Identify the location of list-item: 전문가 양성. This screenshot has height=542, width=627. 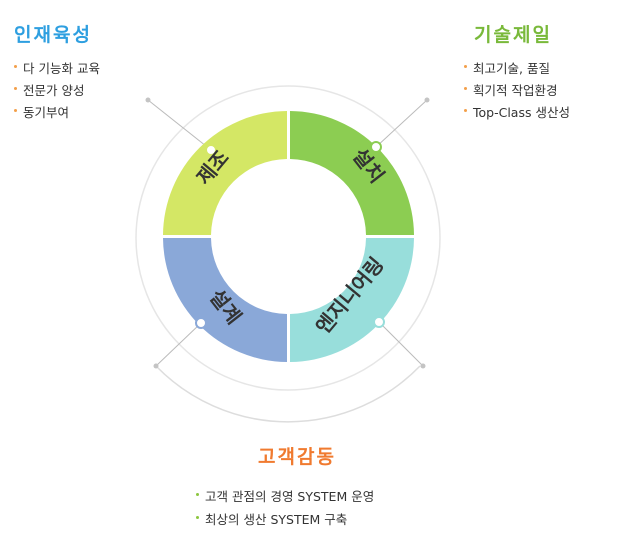
(57, 91).